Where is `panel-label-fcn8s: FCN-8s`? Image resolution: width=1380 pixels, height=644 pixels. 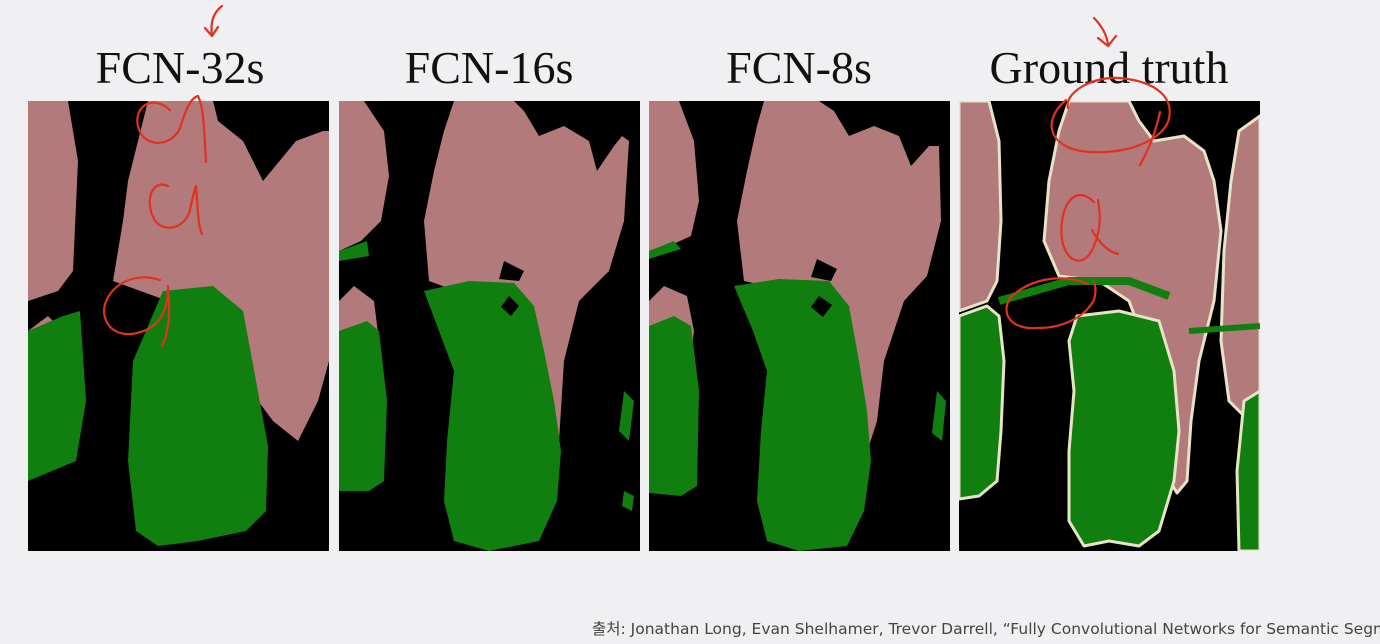 panel-label-fcn8s: FCN-8s is located at coordinates (799, 67).